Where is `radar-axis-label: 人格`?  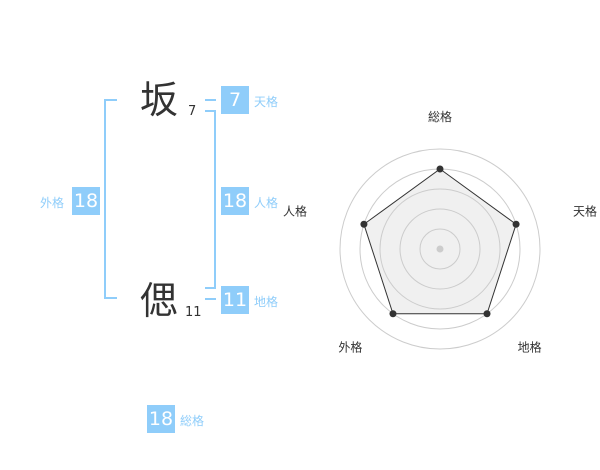
radar-axis-label: 人格 is located at coordinates (295, 210).